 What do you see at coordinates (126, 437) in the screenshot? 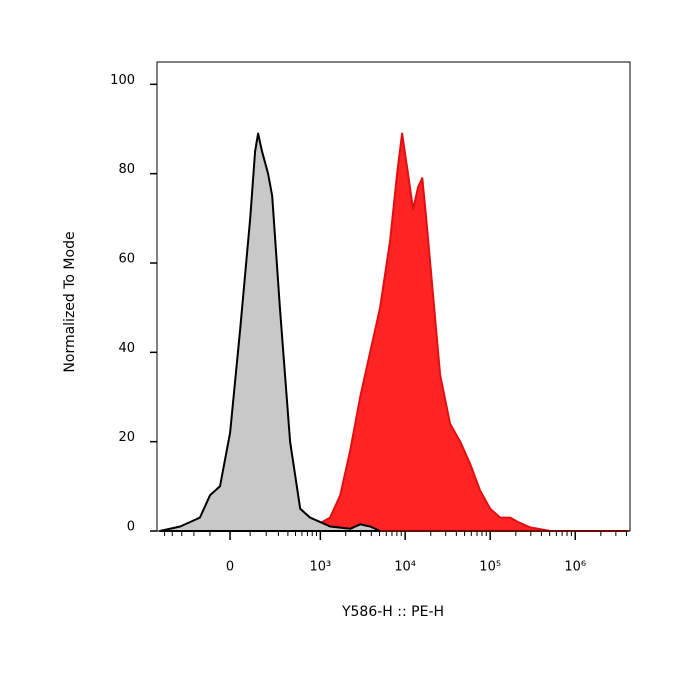
I see `y-tick-label: 20` at bounding box center [126, 437].